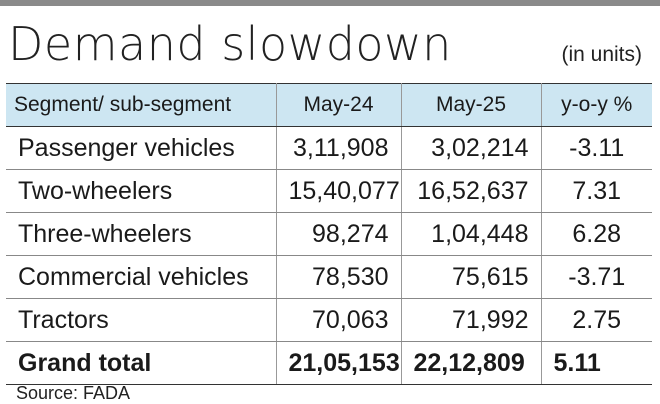 Image resolution: width=660 pixels, height=404 pixels. I want to click on top-rule, so click(330, 3).